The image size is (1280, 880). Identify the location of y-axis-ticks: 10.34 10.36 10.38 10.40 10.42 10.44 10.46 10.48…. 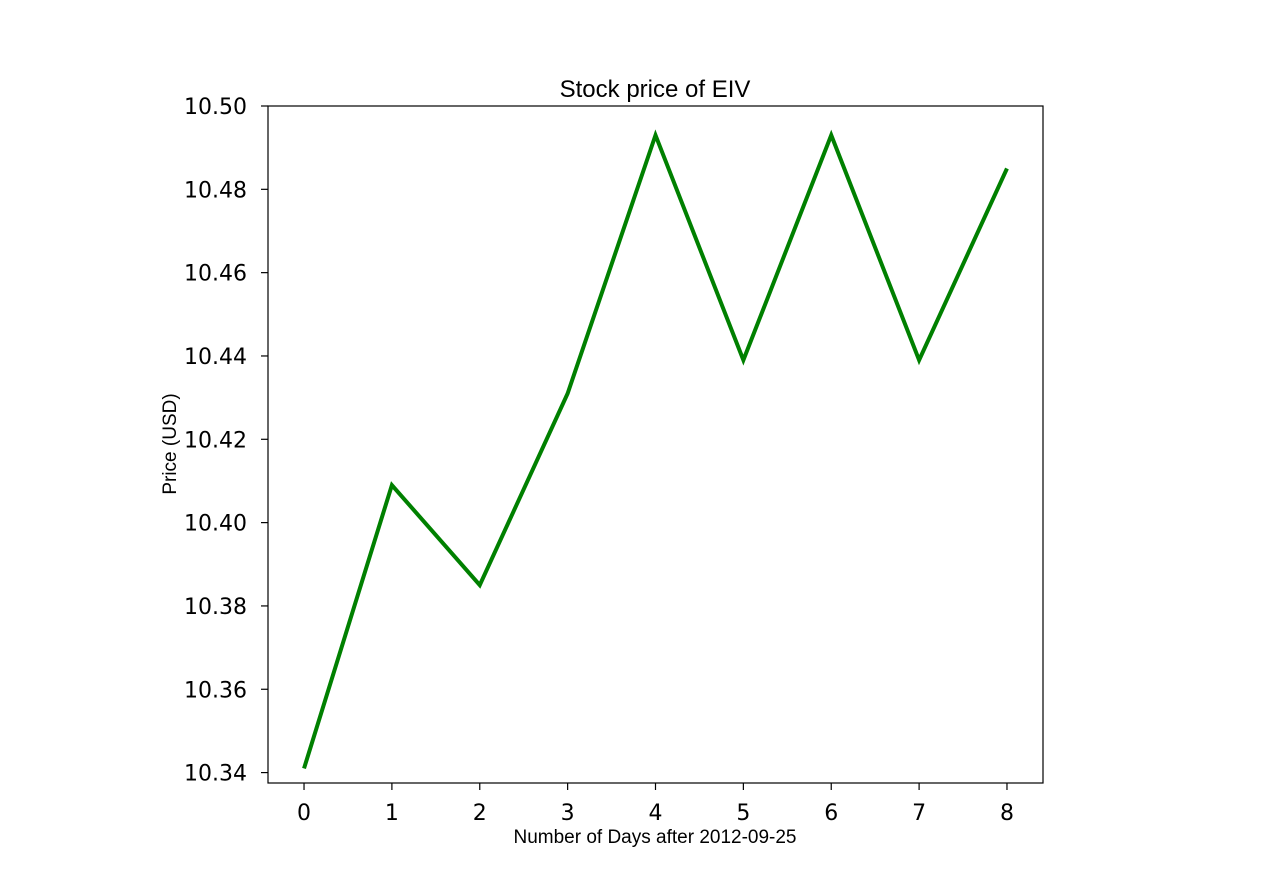
(226, 441).